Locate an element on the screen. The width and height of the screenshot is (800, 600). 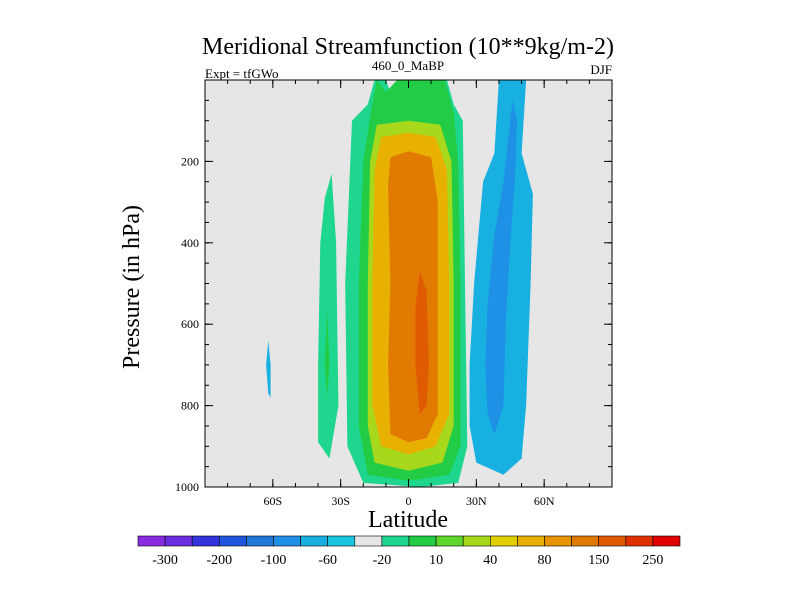
x-tick-label: 60S is located at coordinates (272, 501).